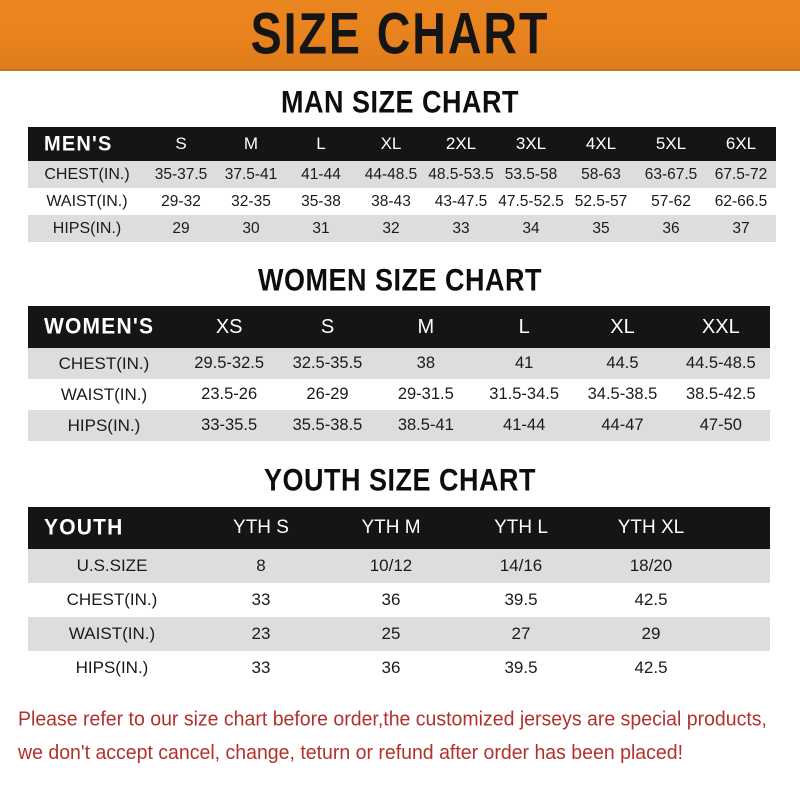  What do you see at coordinates (461, 174) in the screenshot?
I see `men-chest-2xl: 48.5-53.5` at bounding box center [461, 174].